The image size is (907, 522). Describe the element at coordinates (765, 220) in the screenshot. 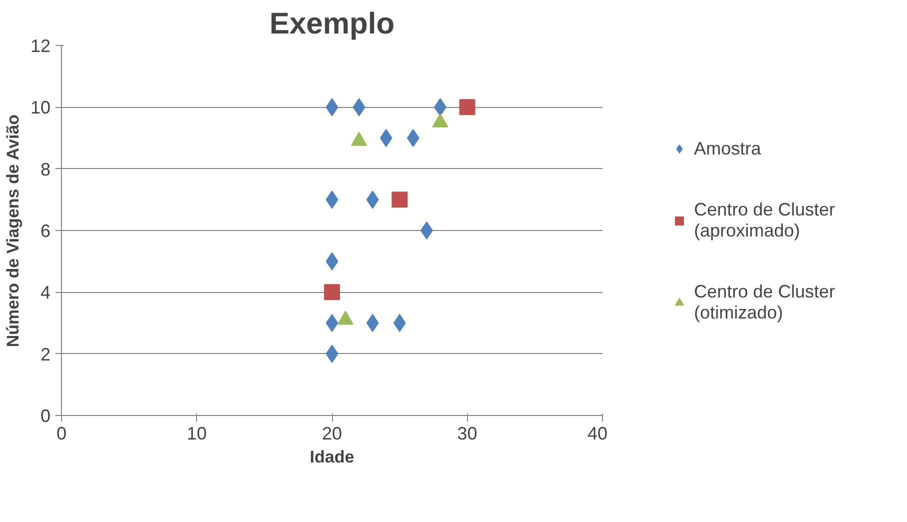

I see `legend-label: Centro de Cluster (aproximado)` at that location.